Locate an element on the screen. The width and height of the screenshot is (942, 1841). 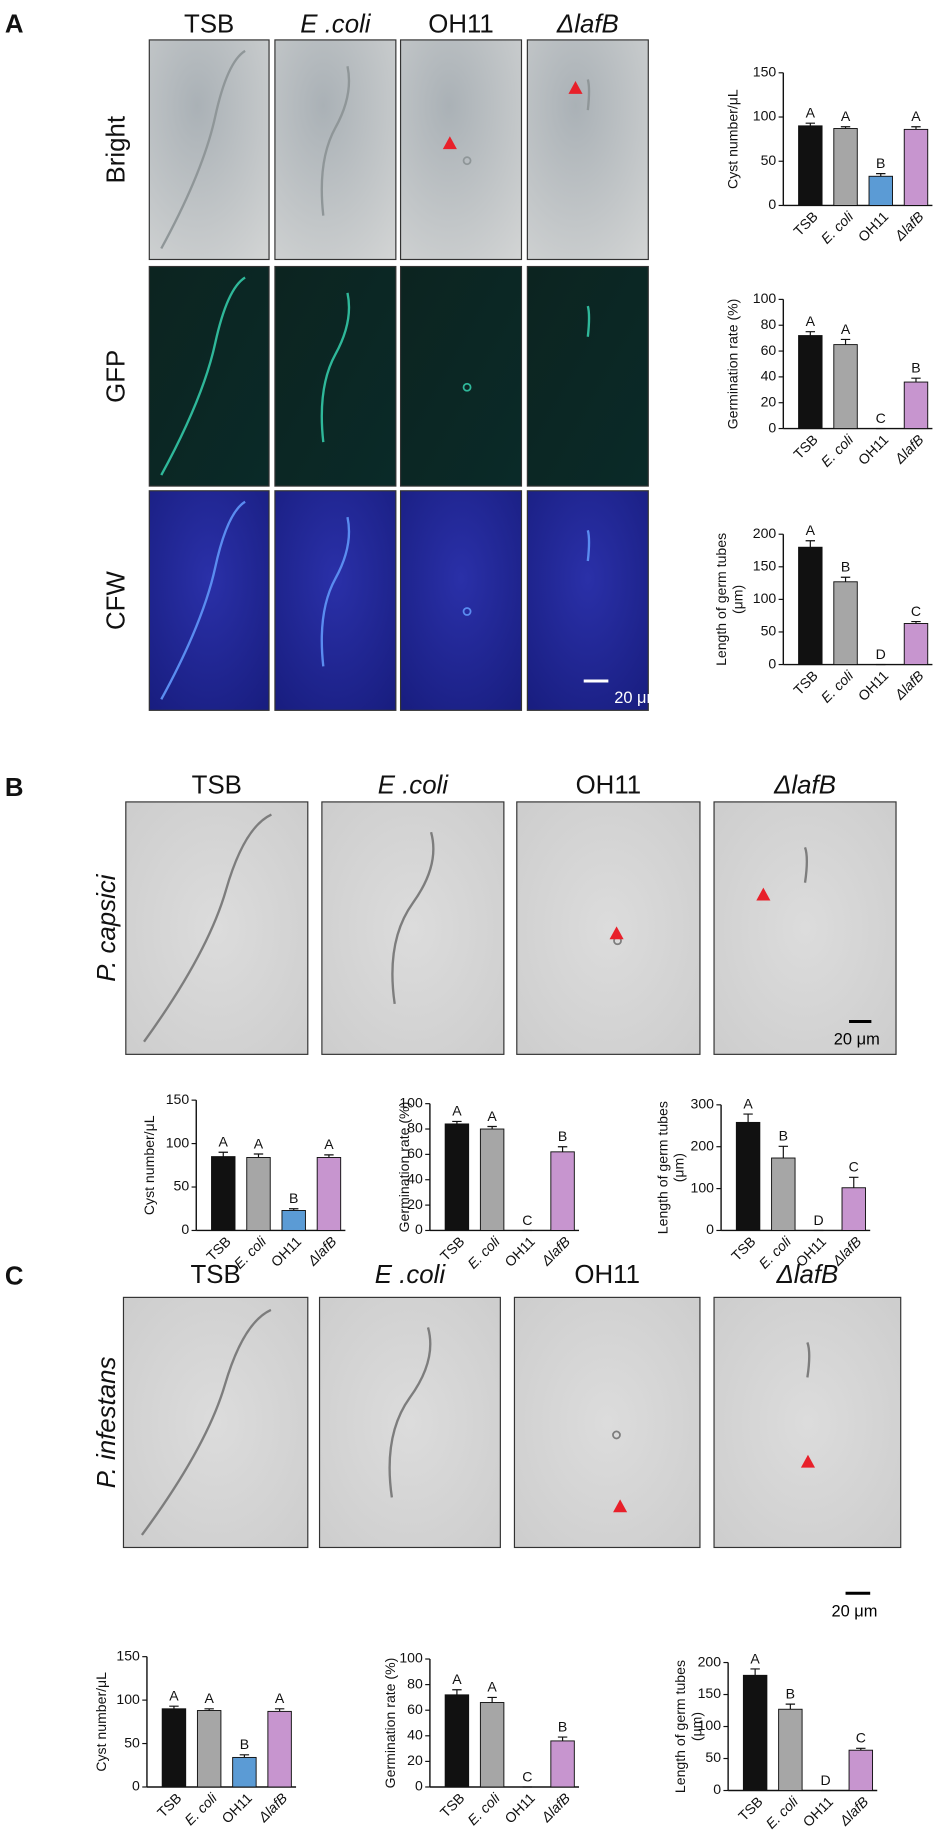
y-tick-label: 50 is located at coordinates (182, 1186).